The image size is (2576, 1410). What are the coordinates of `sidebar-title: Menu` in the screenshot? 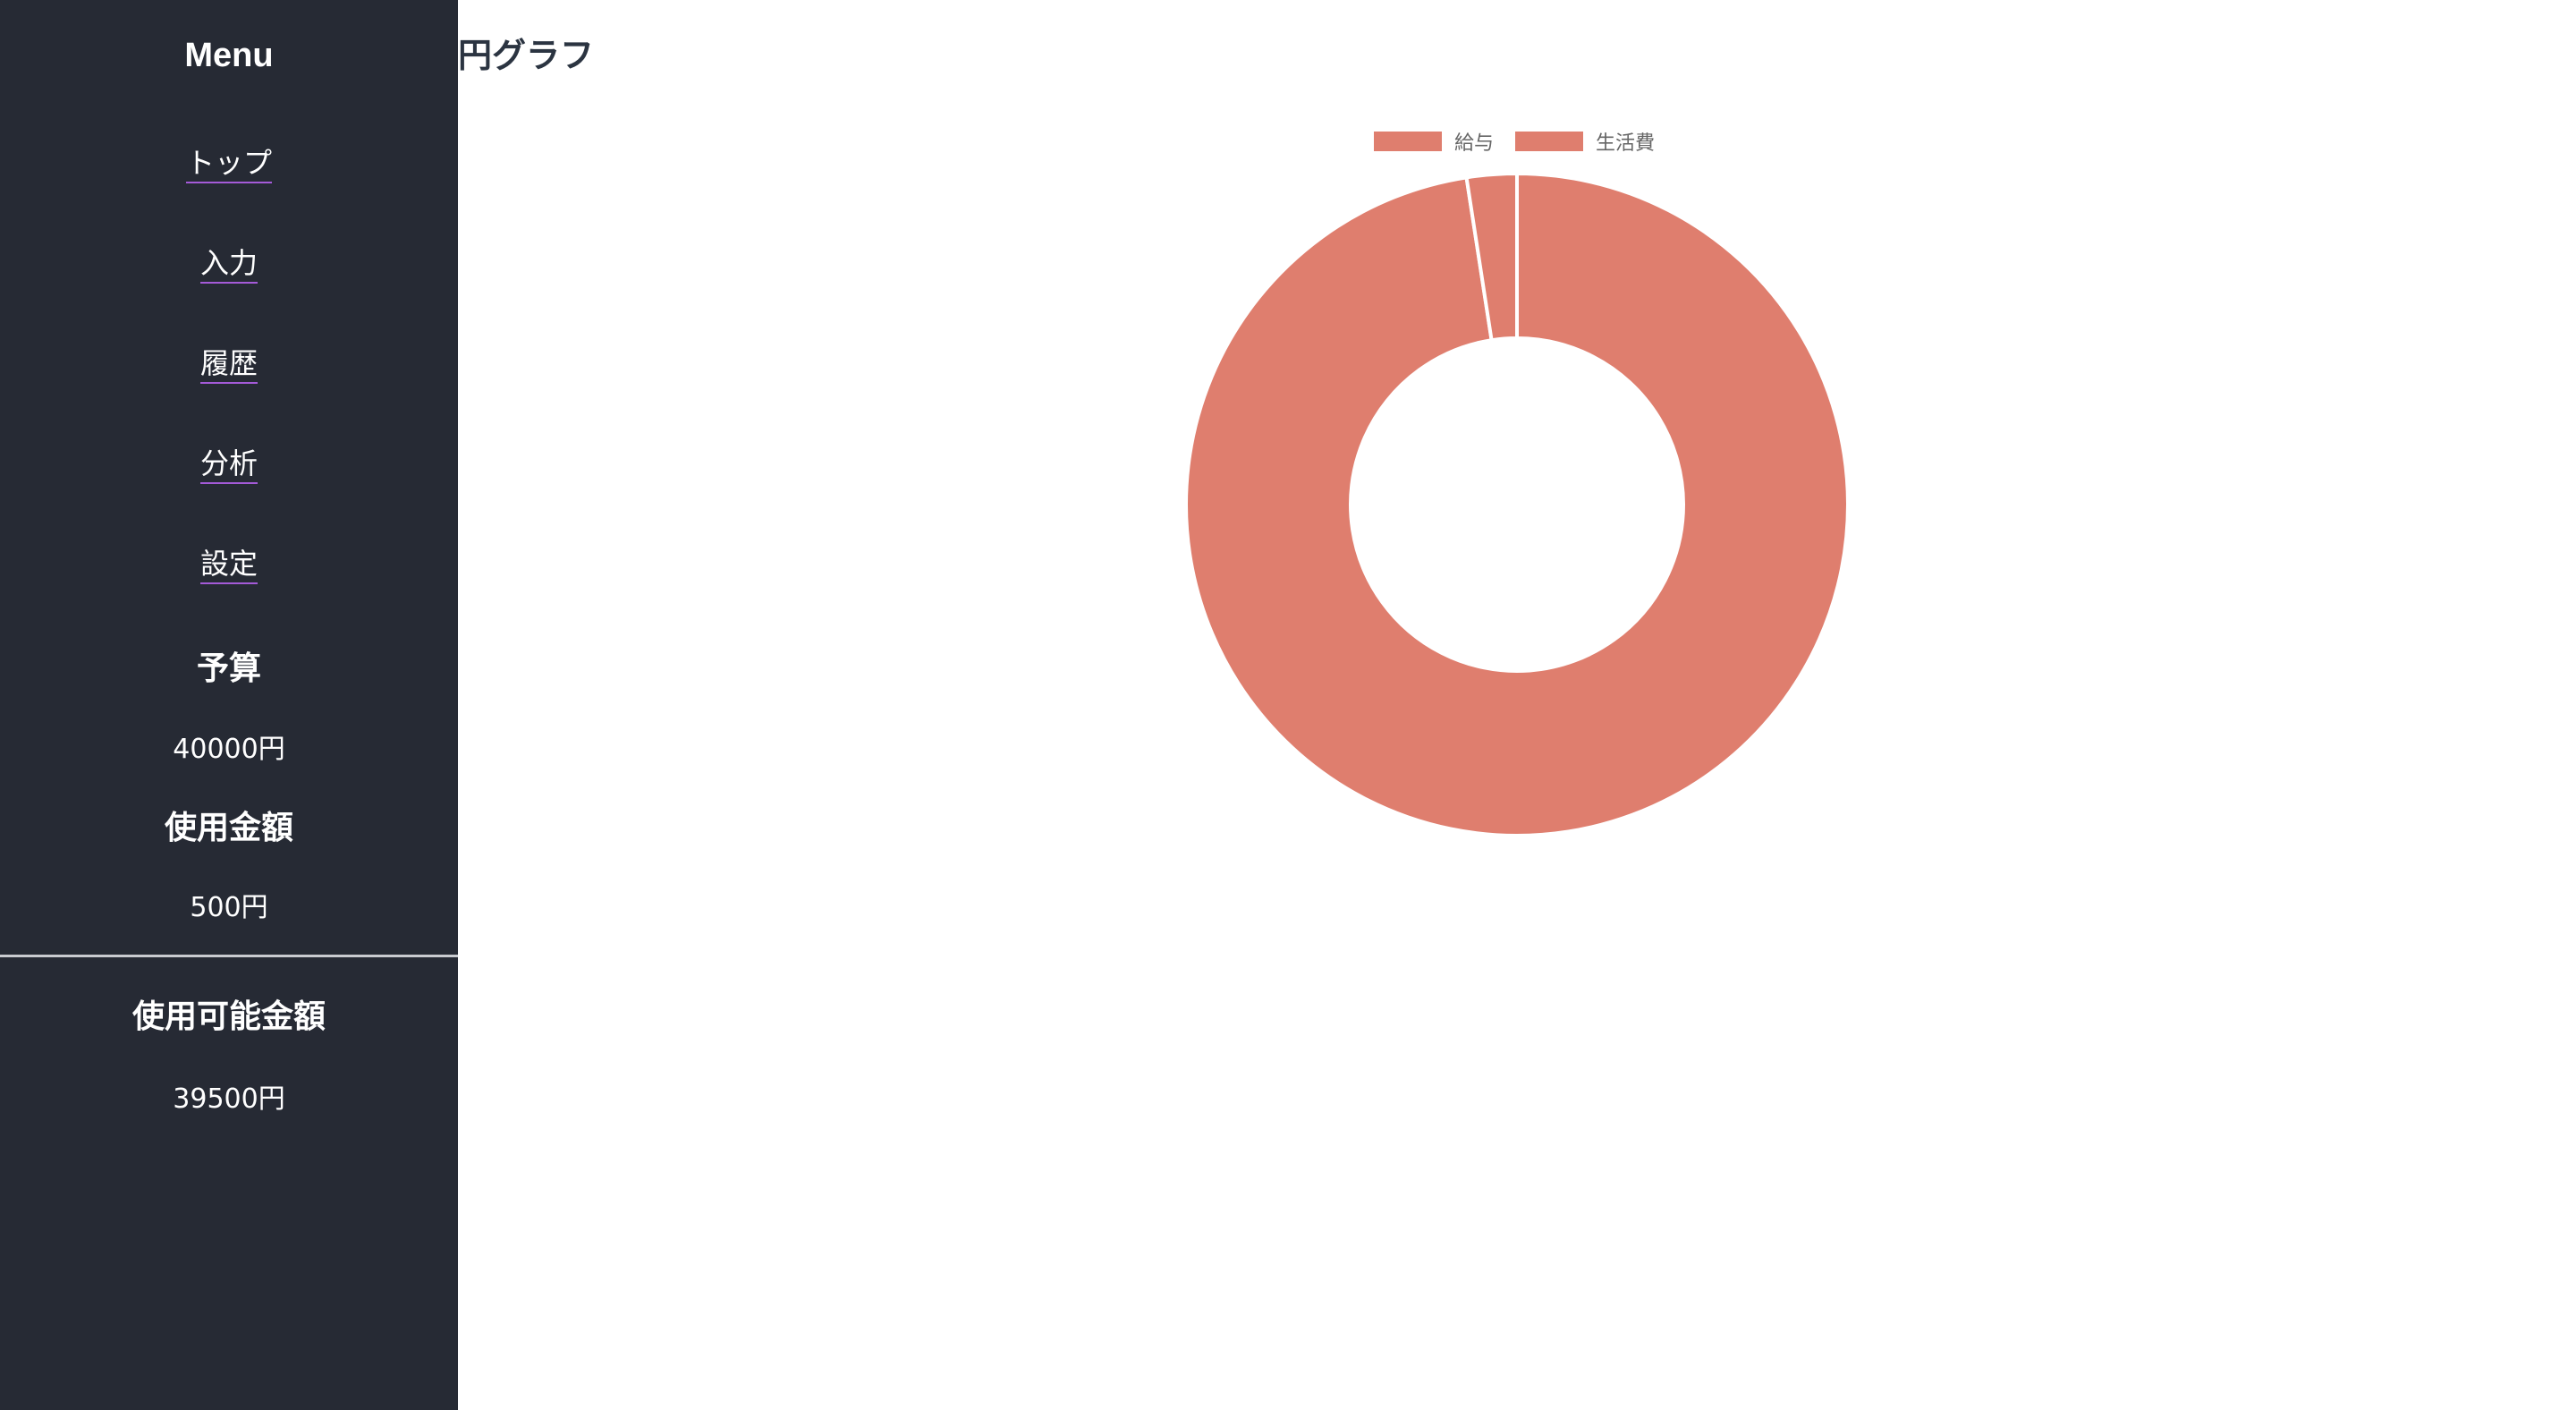 It's located at (229, 56).